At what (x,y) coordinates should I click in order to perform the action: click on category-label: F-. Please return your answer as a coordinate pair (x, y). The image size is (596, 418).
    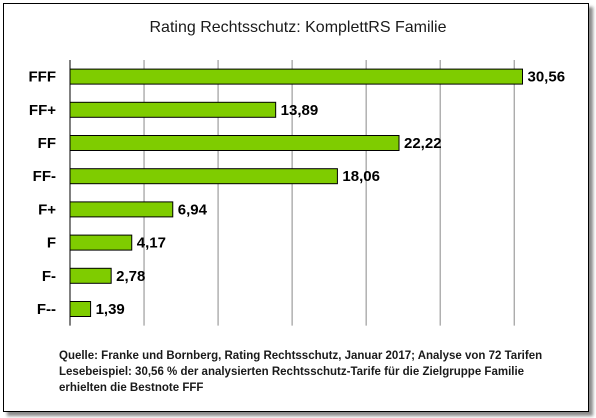
    Looking at the image, I should click on (49, 276).